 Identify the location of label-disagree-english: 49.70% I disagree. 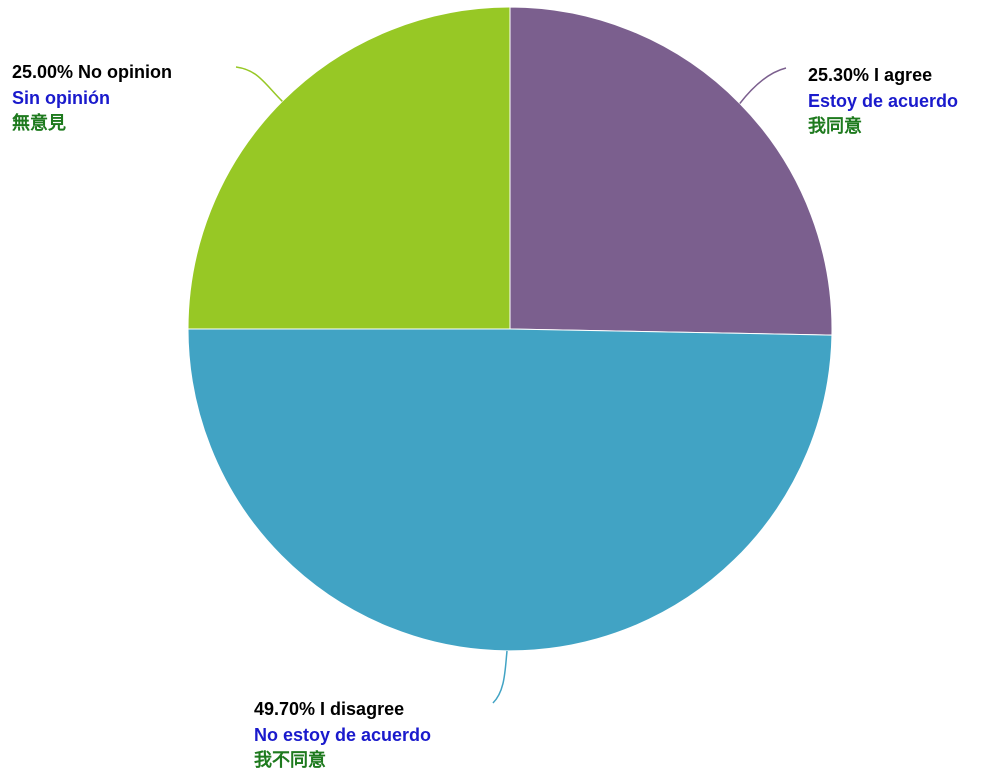
(329, 709).